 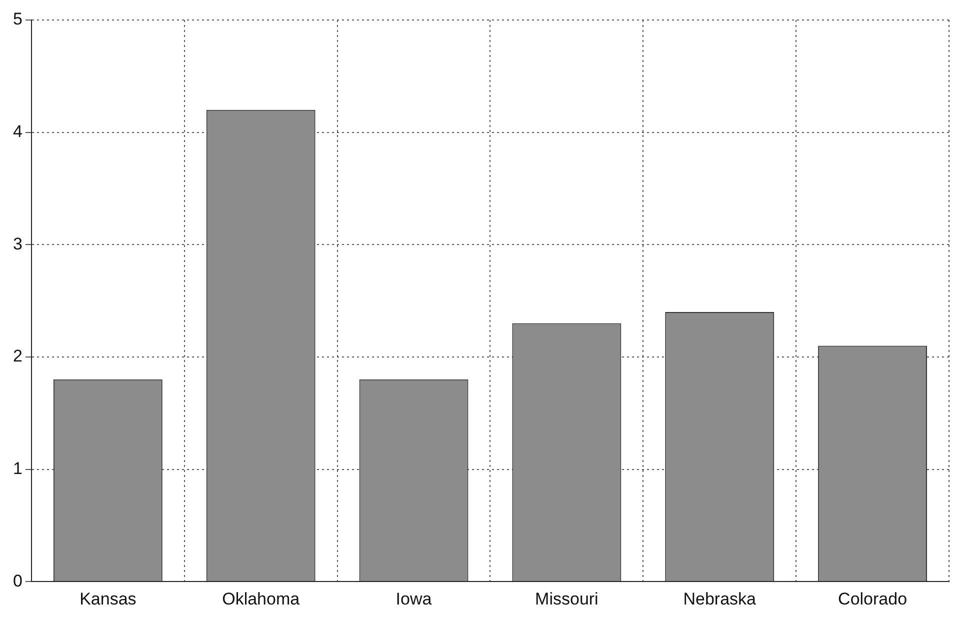 What do you see at coordinates (17, 468) in the screenshot?
I see `y-tick-label: 1` at bounding box center [17, 468].